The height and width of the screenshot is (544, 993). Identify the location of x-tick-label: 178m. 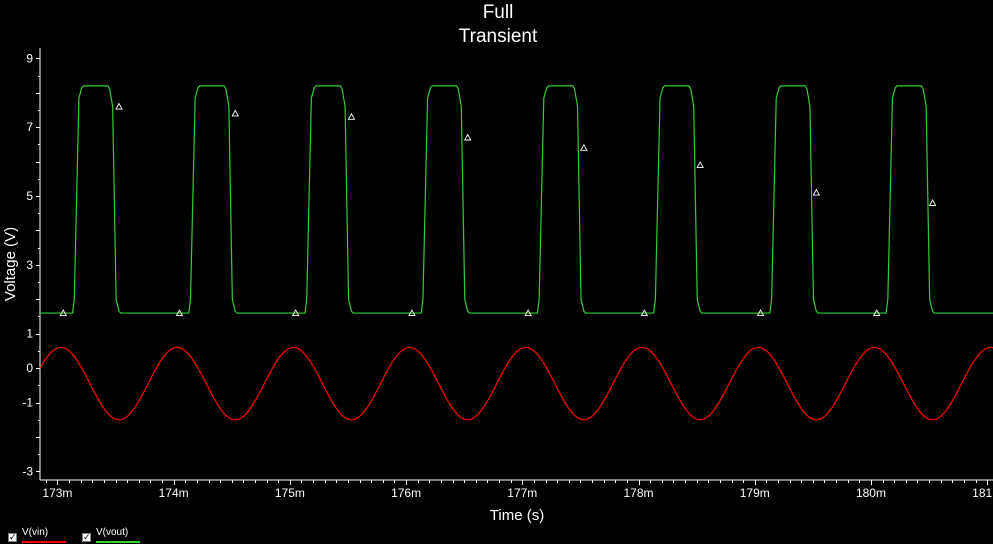
(639, 493).